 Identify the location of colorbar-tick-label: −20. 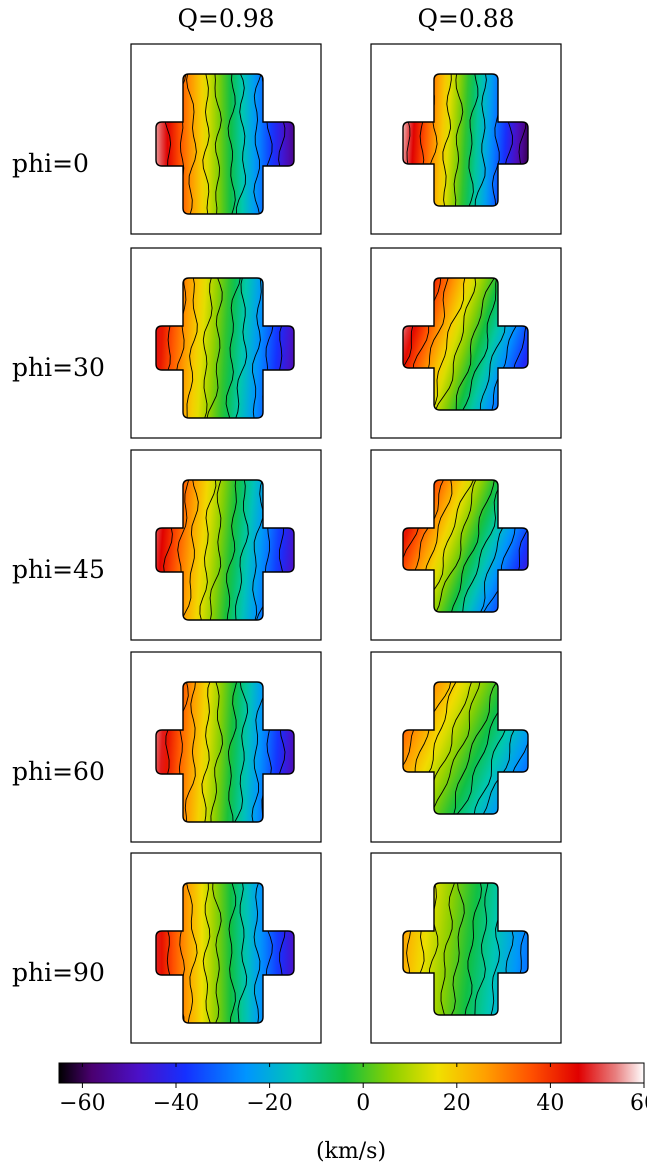
(269, 1103).